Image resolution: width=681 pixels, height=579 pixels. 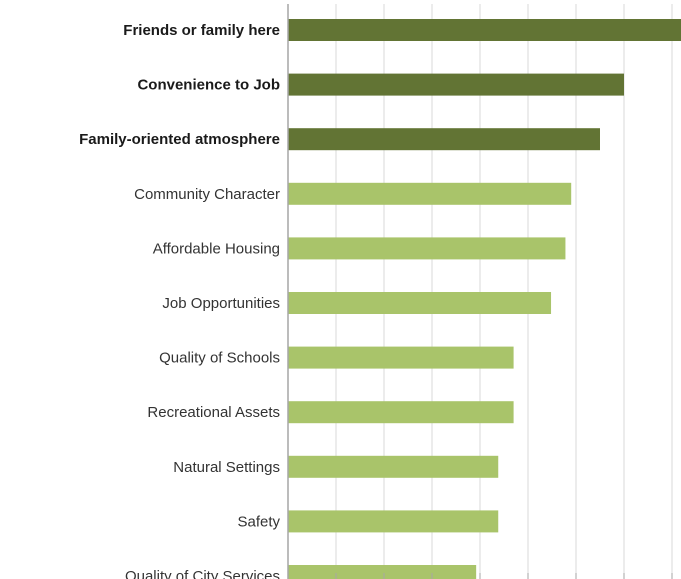 I want to click on category-label-11: Quality of City Services, so click(x=202, y=573).